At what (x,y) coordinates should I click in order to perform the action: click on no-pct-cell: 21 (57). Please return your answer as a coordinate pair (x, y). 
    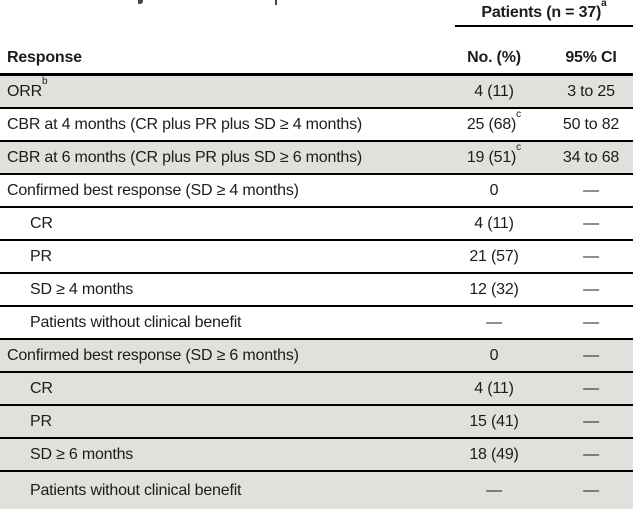
    Looking at the image, I should click on (494, 256).